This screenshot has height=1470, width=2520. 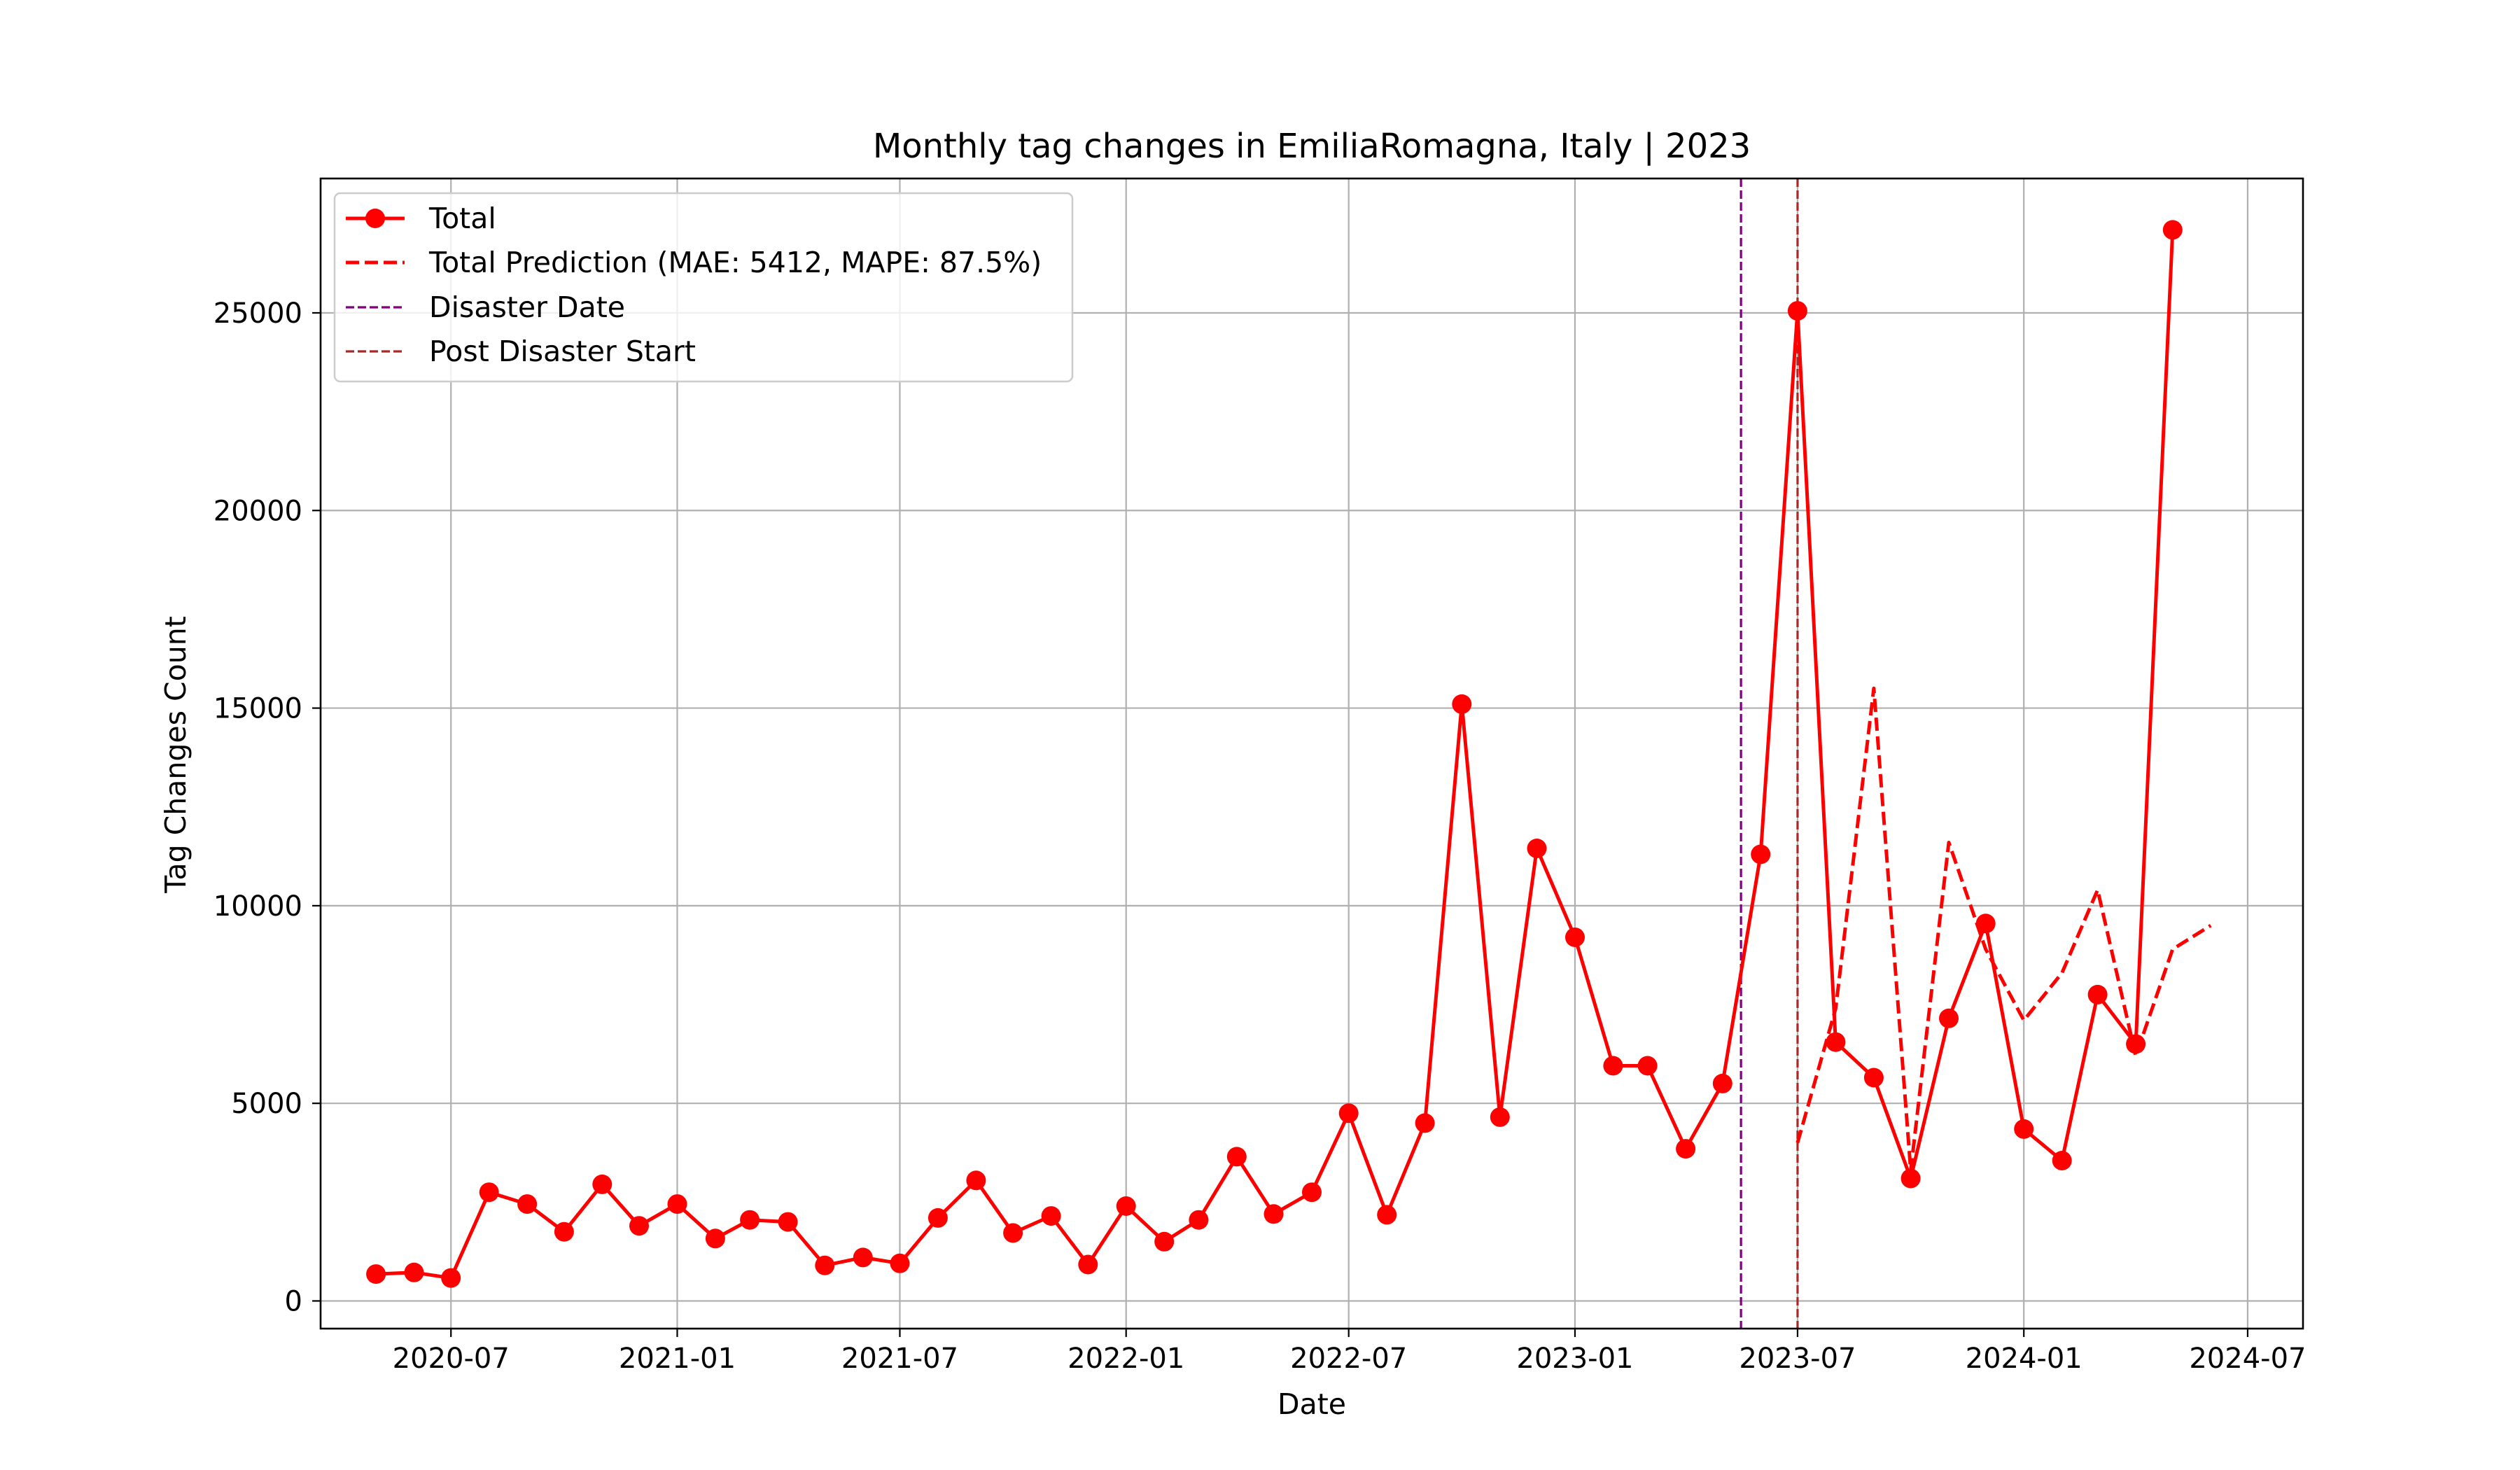 What do you see at coordinates (375, 218) in the screenshot?
I see `legend-marker-total` at bounding box center [375, 218].